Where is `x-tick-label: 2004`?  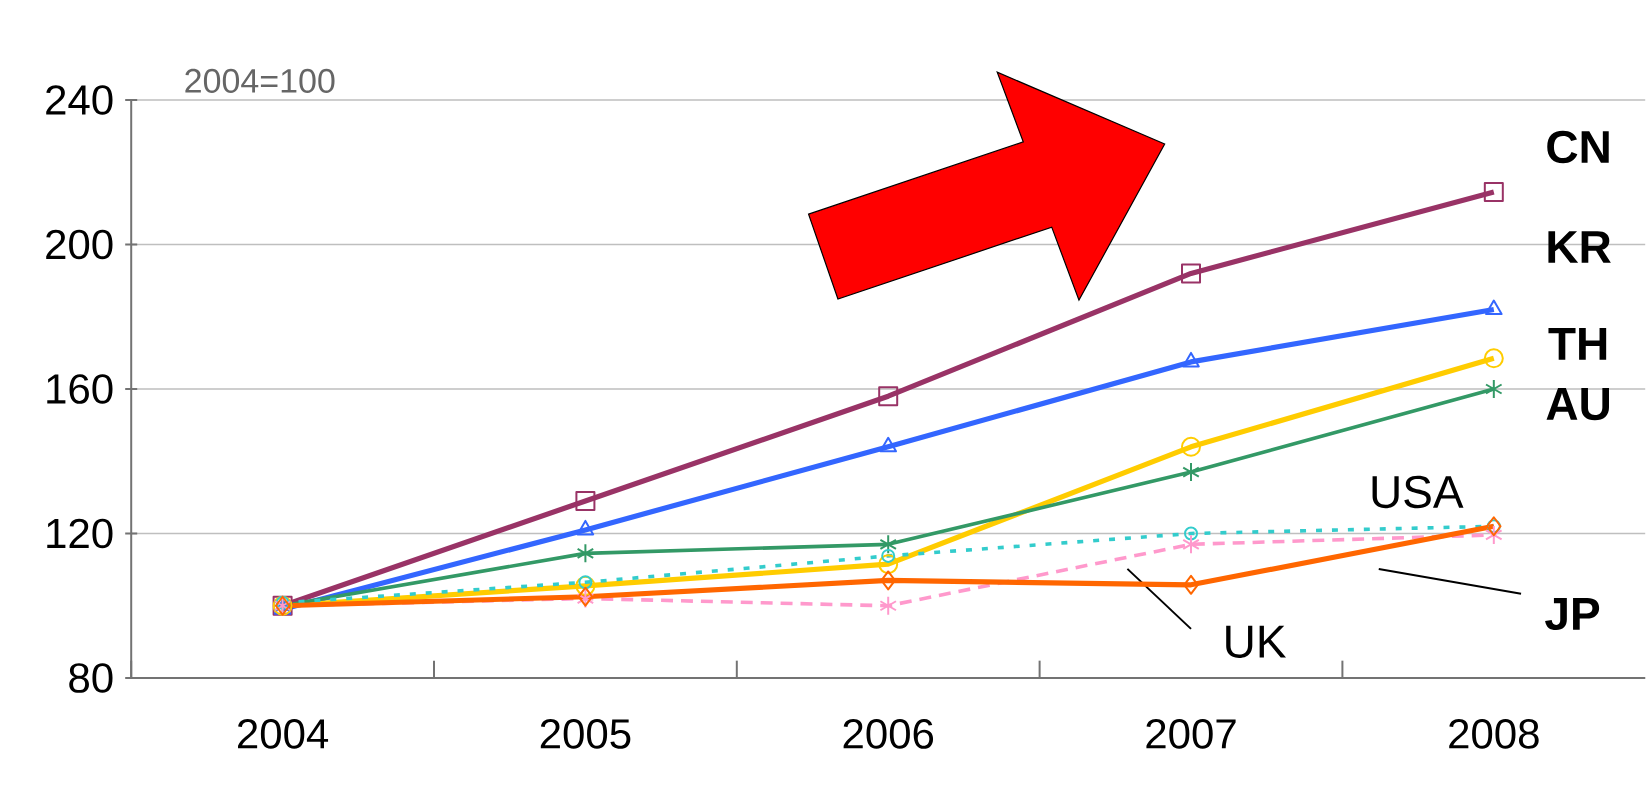
x-tick-label: 2004 is located at coordinates (283, 734).